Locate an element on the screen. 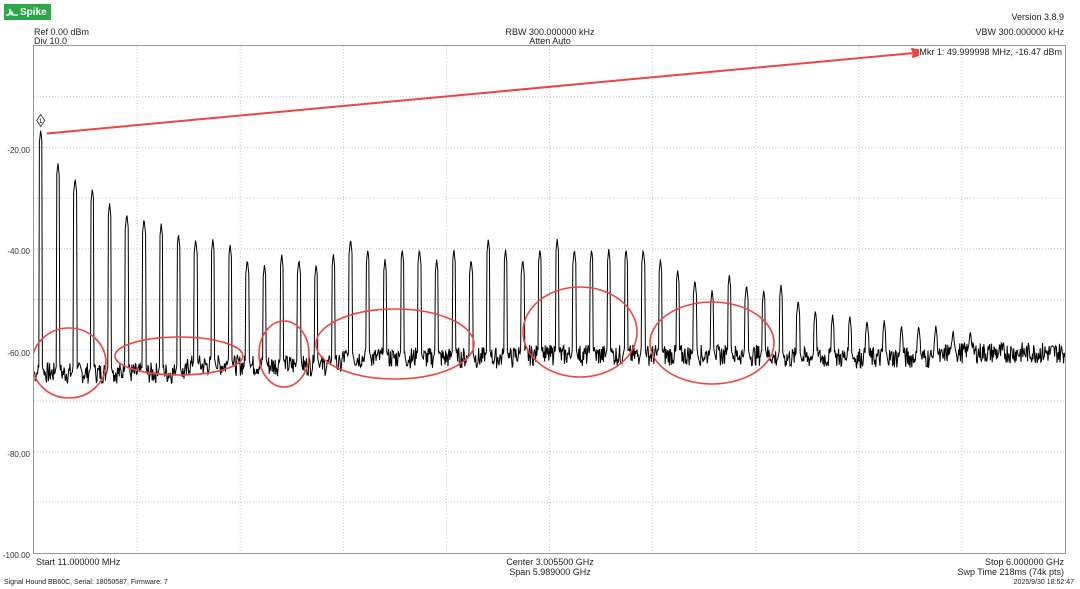 Image resolution: width=1080 pixels, height=589 pixels. center-frequency: Center 3.005500 GHz is located at coordinates (550, 562).